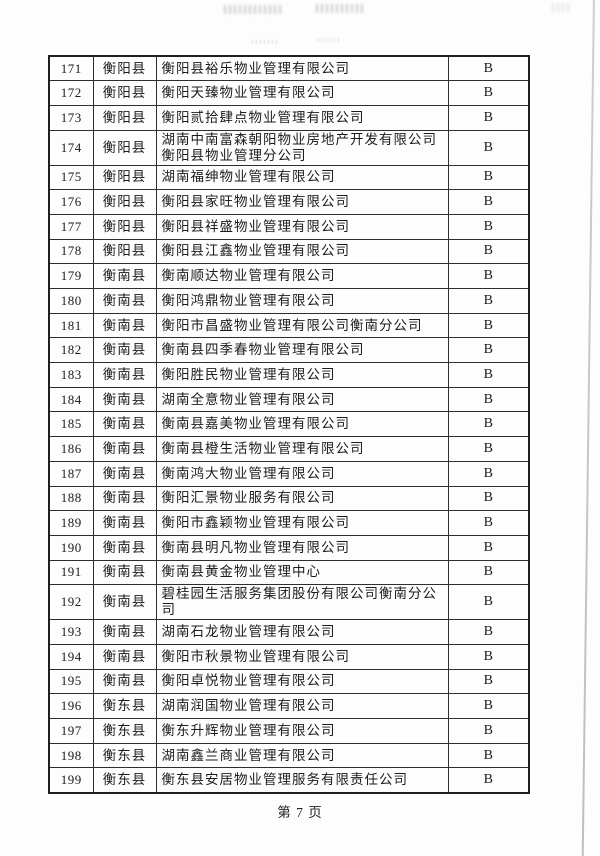  Describe the element at coordinates (302, 572) in the screenshot. I see `company-name-cell: 衡南县黄金物业管理中心` at that location.